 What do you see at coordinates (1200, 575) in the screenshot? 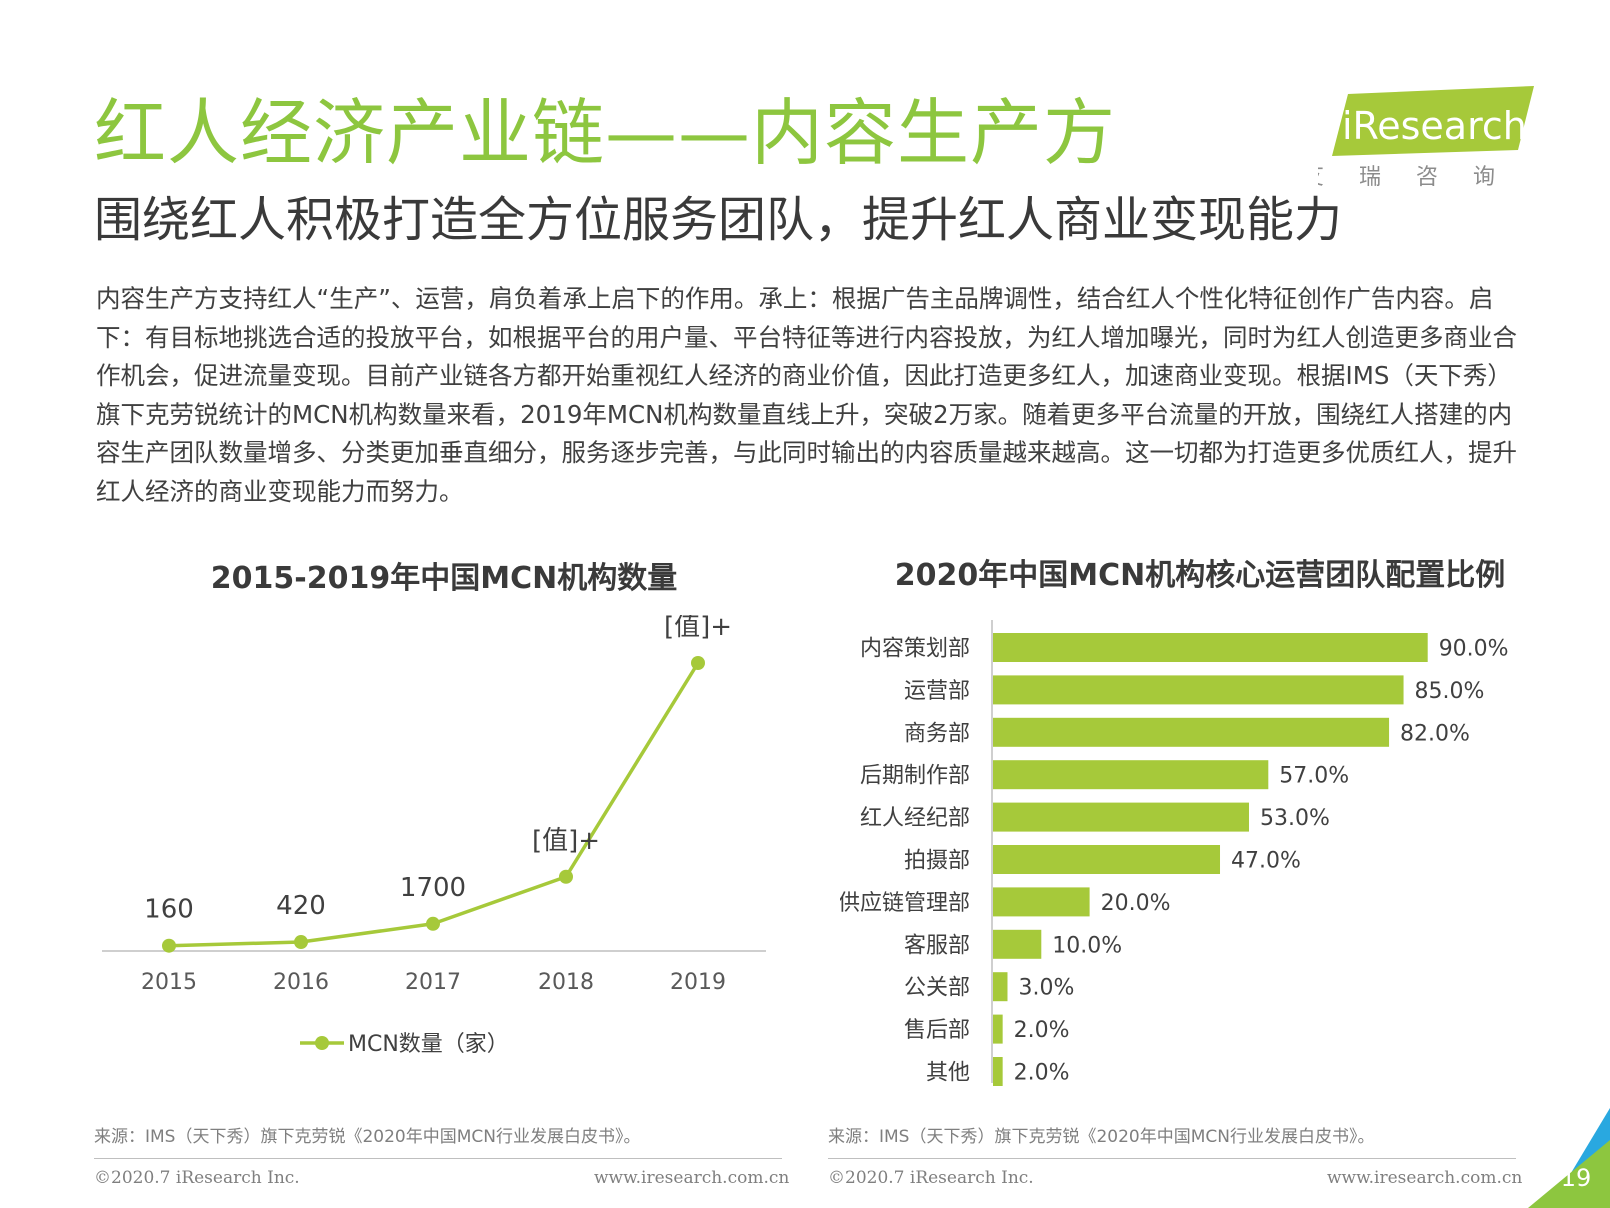
I see `bar-chart-title: 2020年中国MCN机构核心运营团队配置比例` at bounding box center [1200, 575].